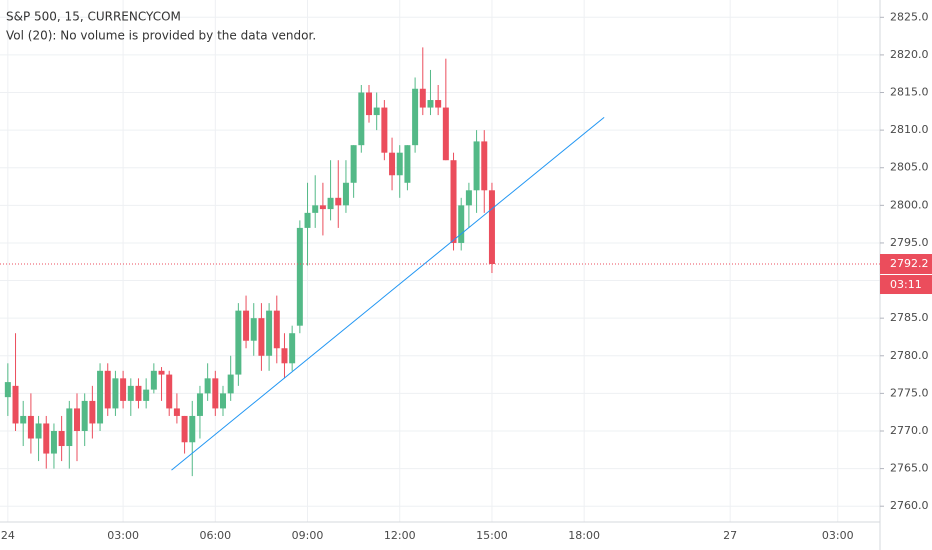 This screenshot has height=550, width=932. I want to click on countdown-box, so click(906, 285).